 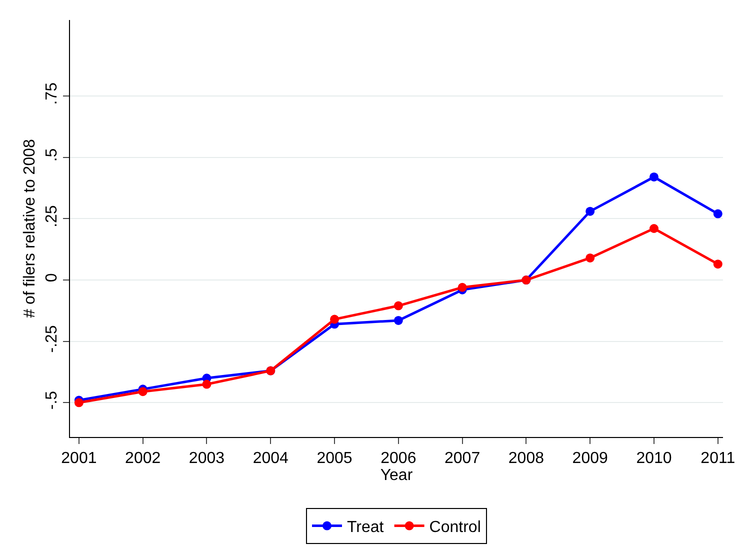 I want to click on x-tick-label: 2008, so click(x=526, y=459).